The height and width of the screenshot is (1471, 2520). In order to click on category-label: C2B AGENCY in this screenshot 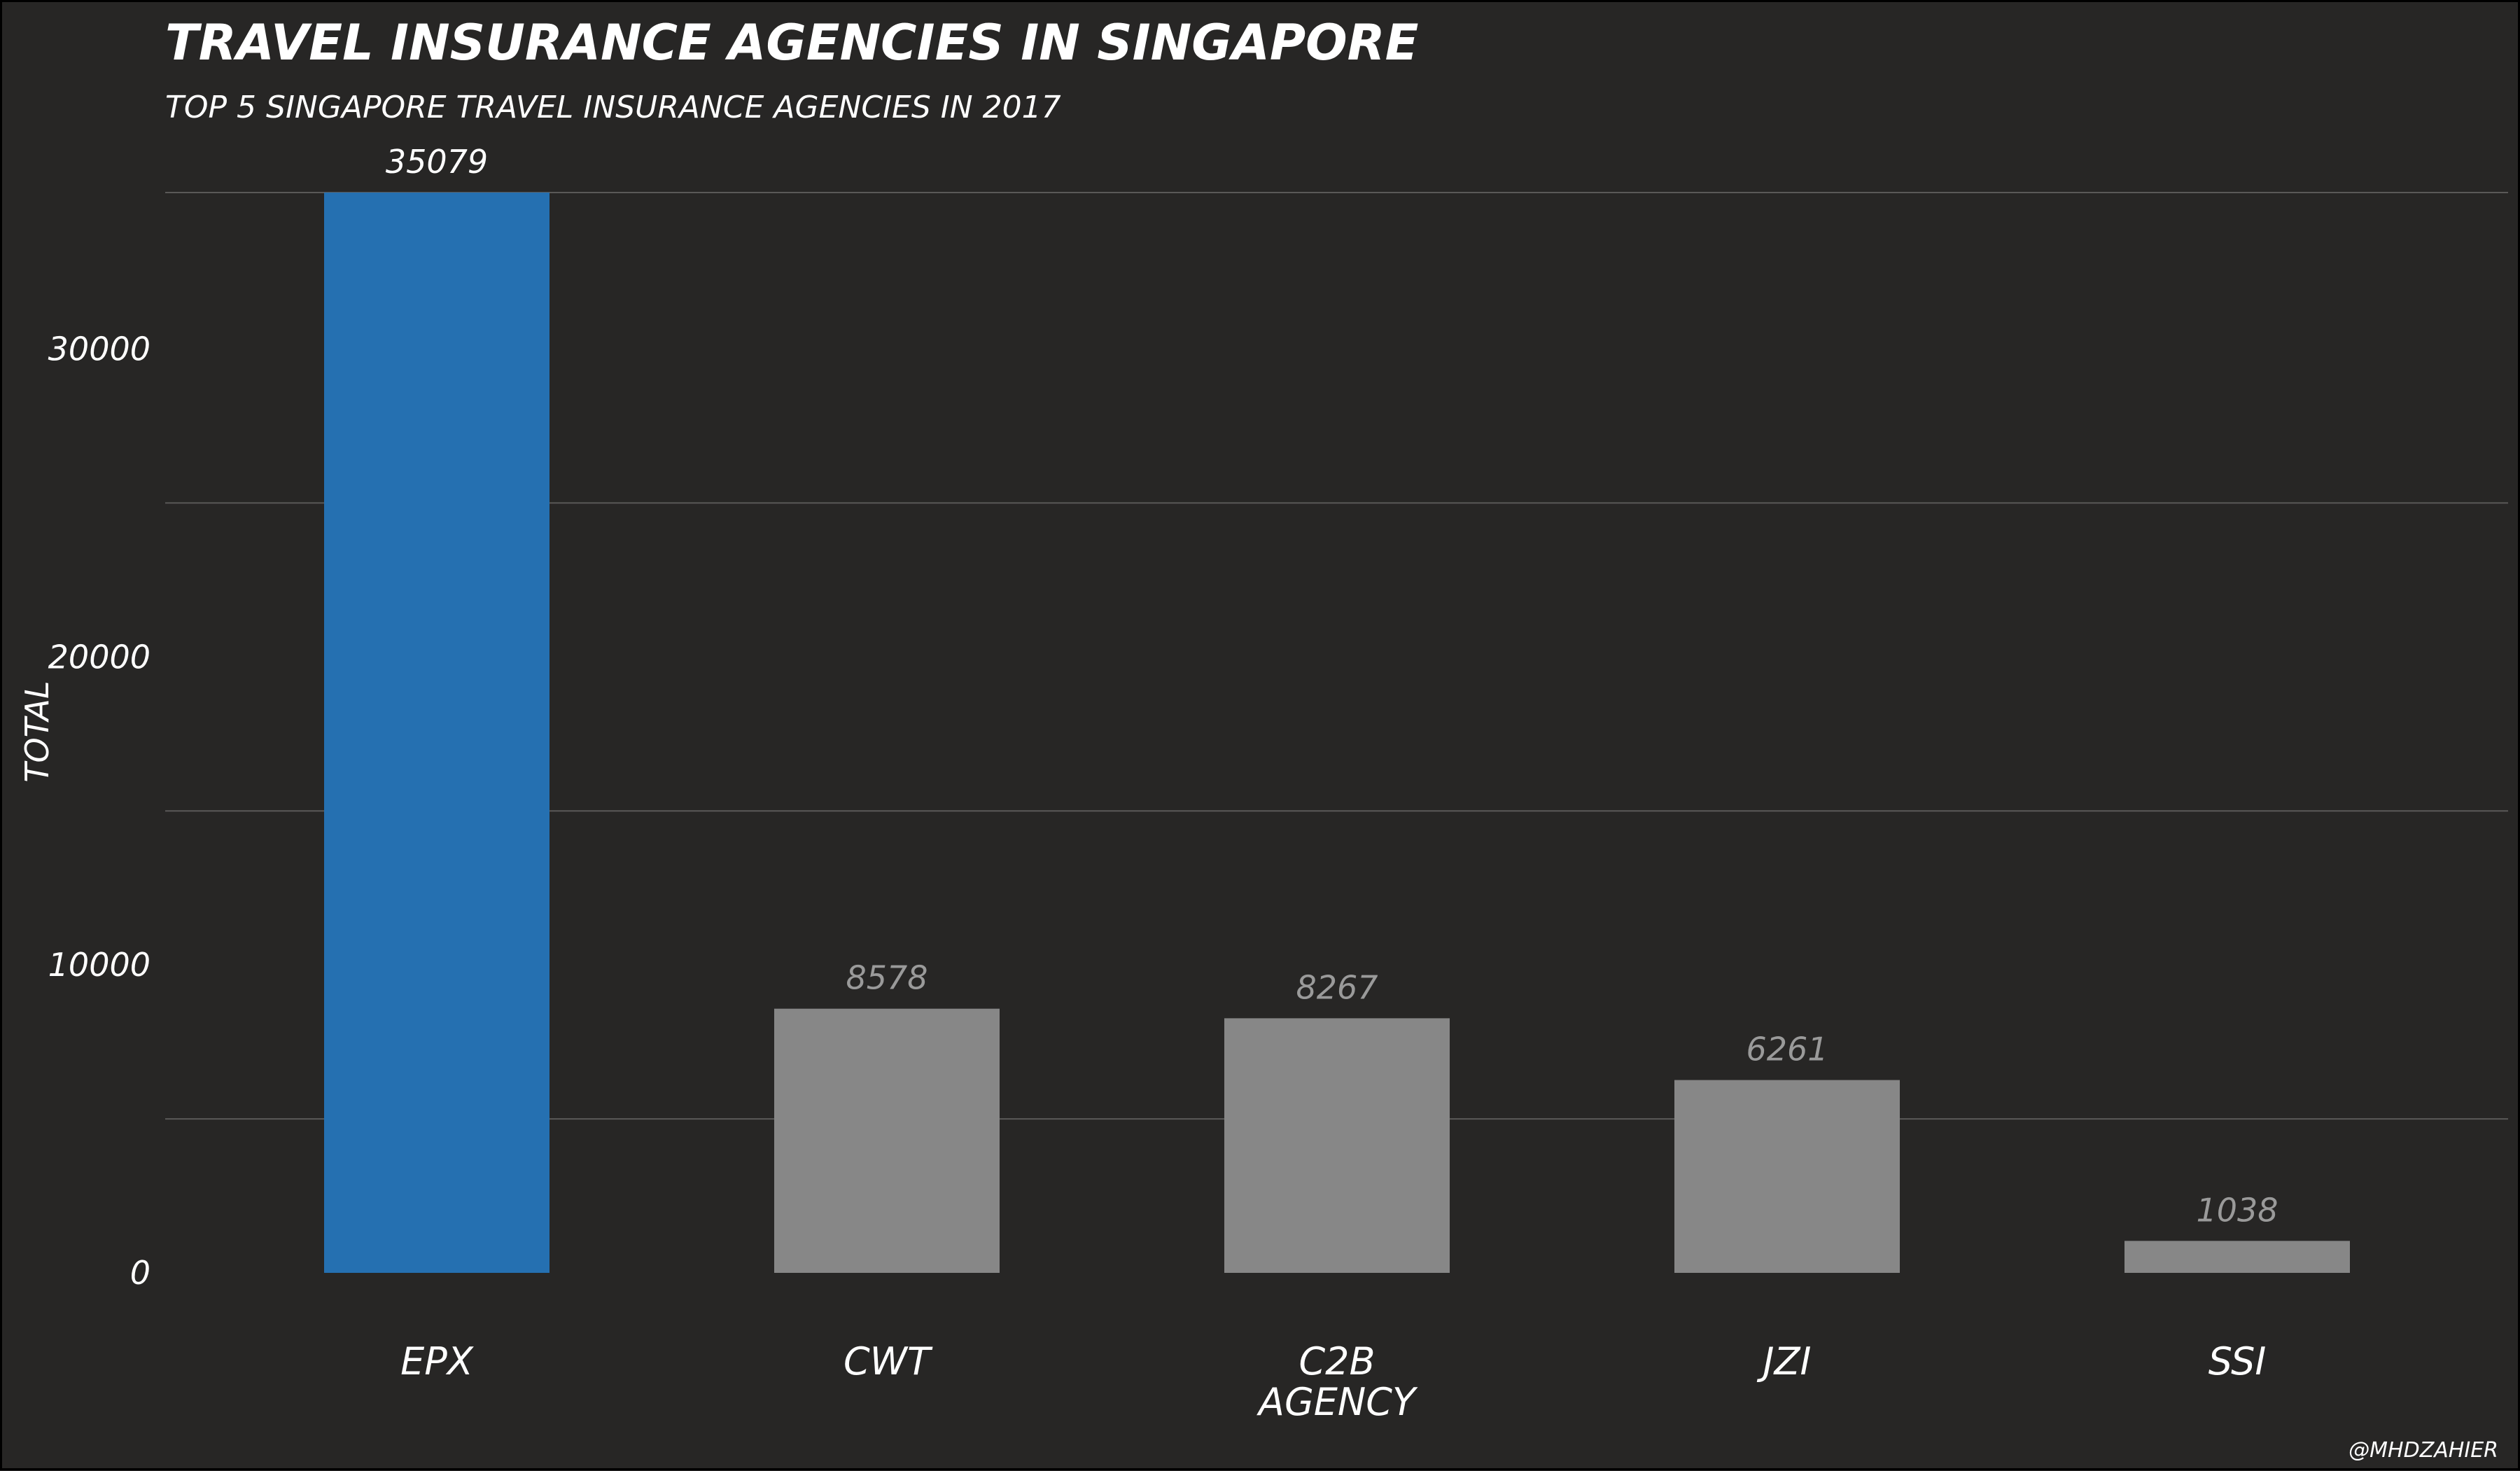, I will do `click(1337, 1381)`.